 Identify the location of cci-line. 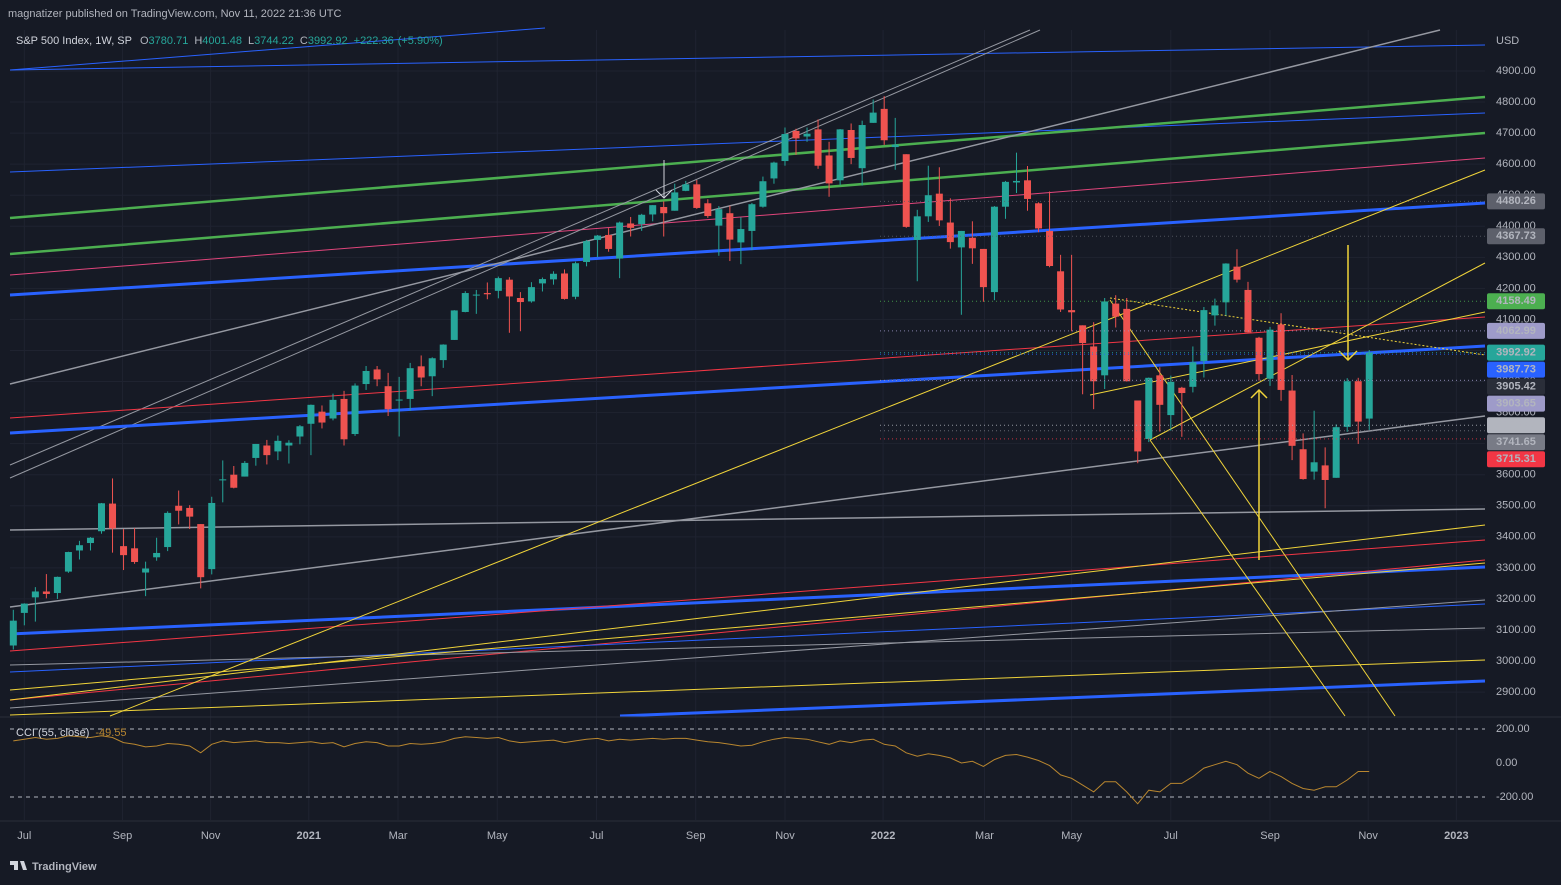
(691, 770).